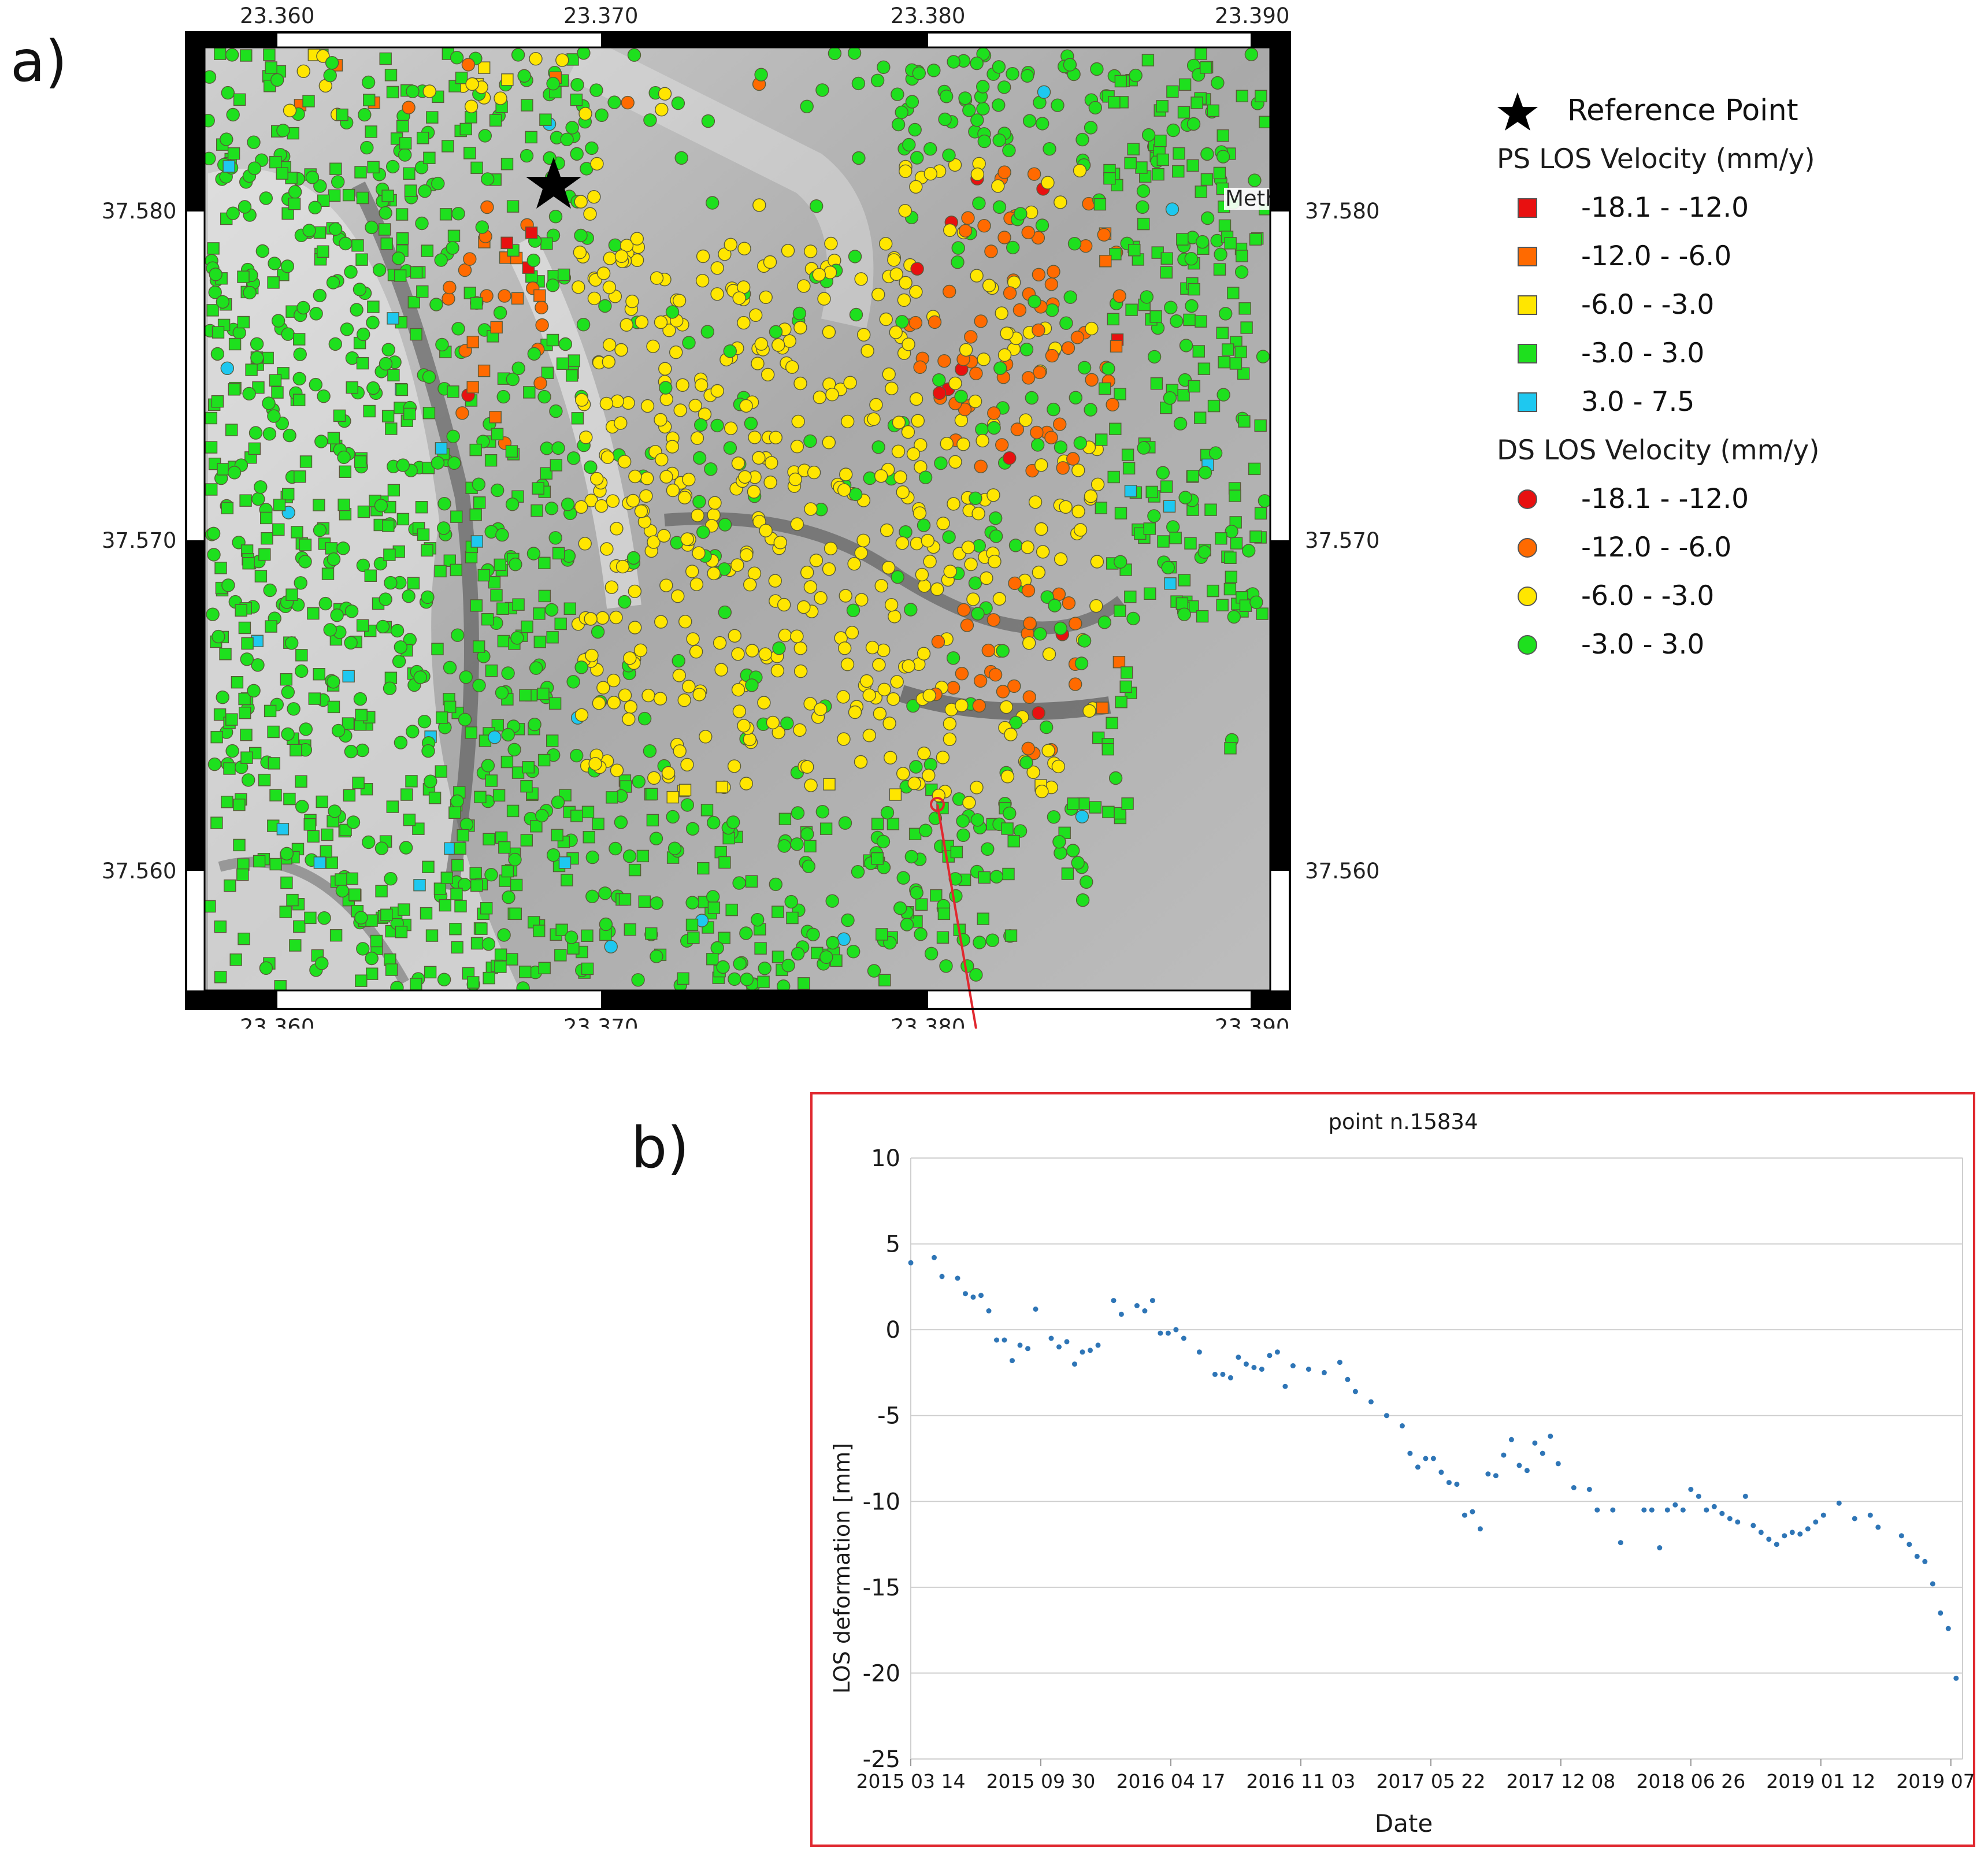  What do you see at coordinates (1040, 1781) in the screenshot?
I see `x-tick-label: 2015 09 30` at bounding box center [1040, 1781].